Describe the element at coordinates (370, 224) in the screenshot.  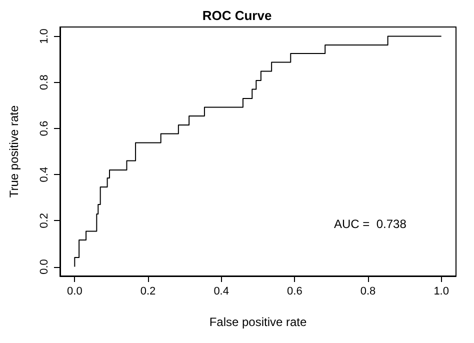
I see `annotation: AUC = 0.738` at that location.